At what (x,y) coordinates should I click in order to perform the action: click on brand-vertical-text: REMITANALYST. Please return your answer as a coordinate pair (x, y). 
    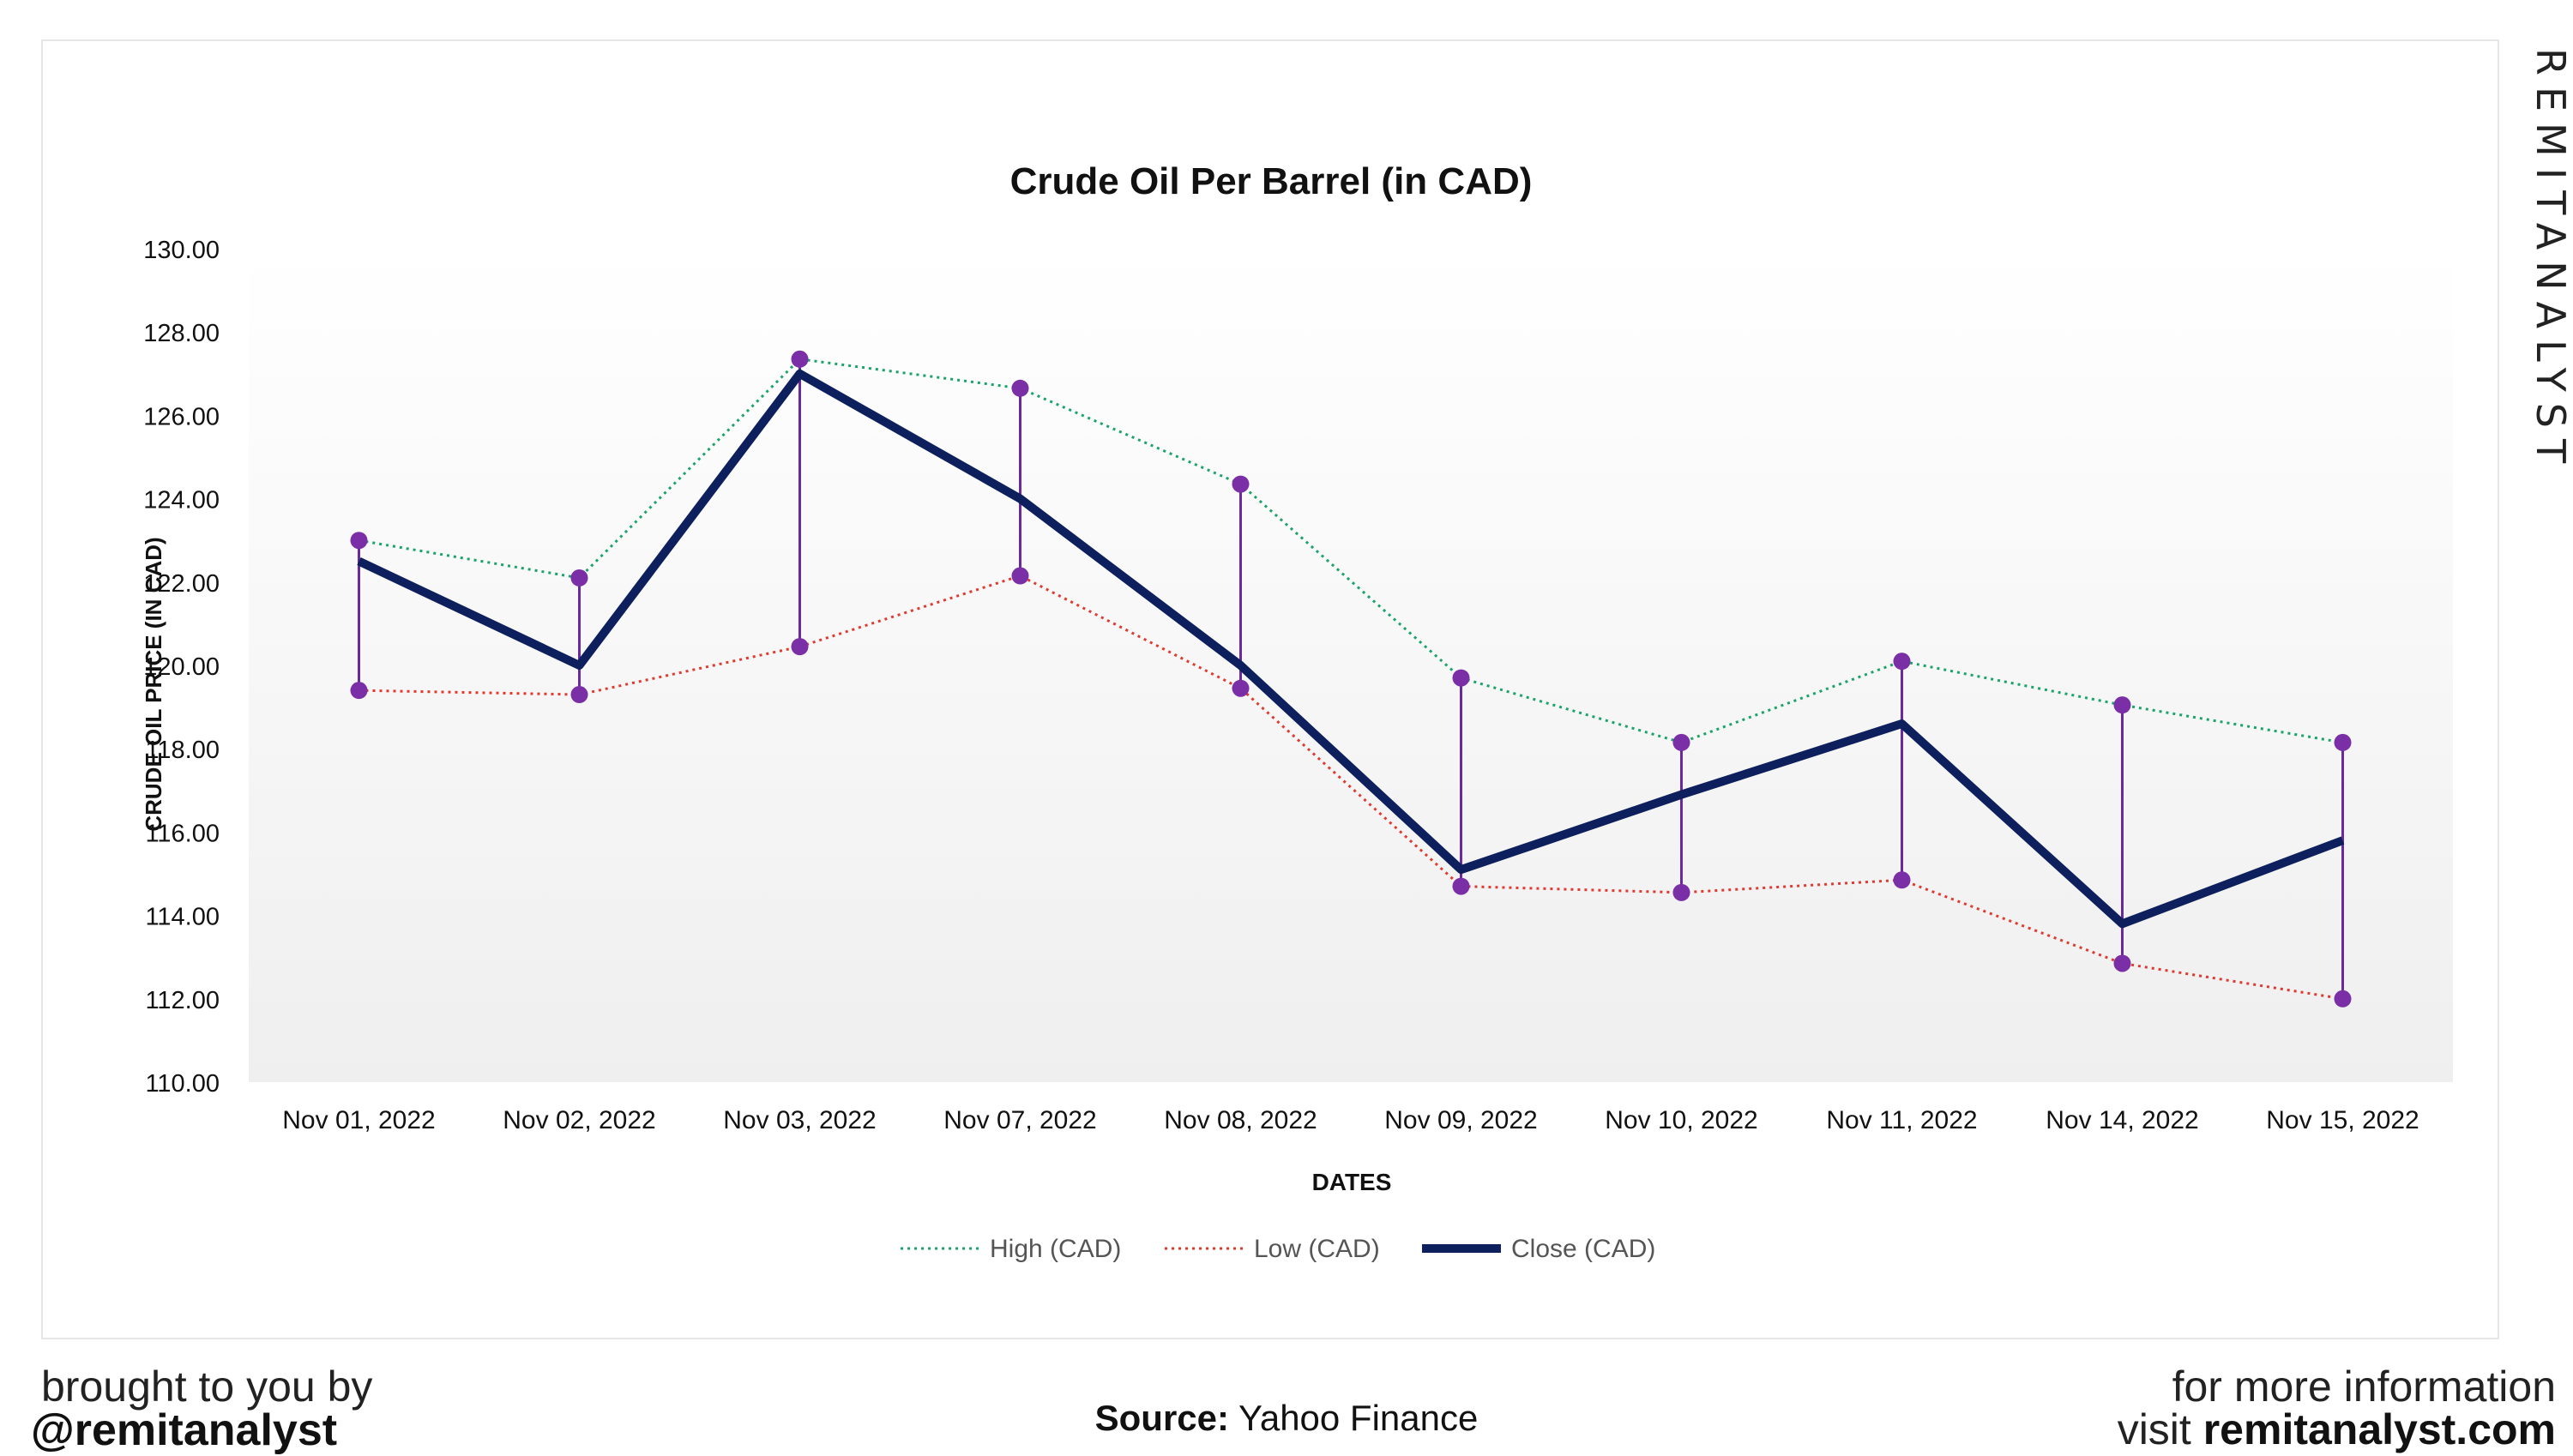
    Looking at the image, I should click on (2550, 261).